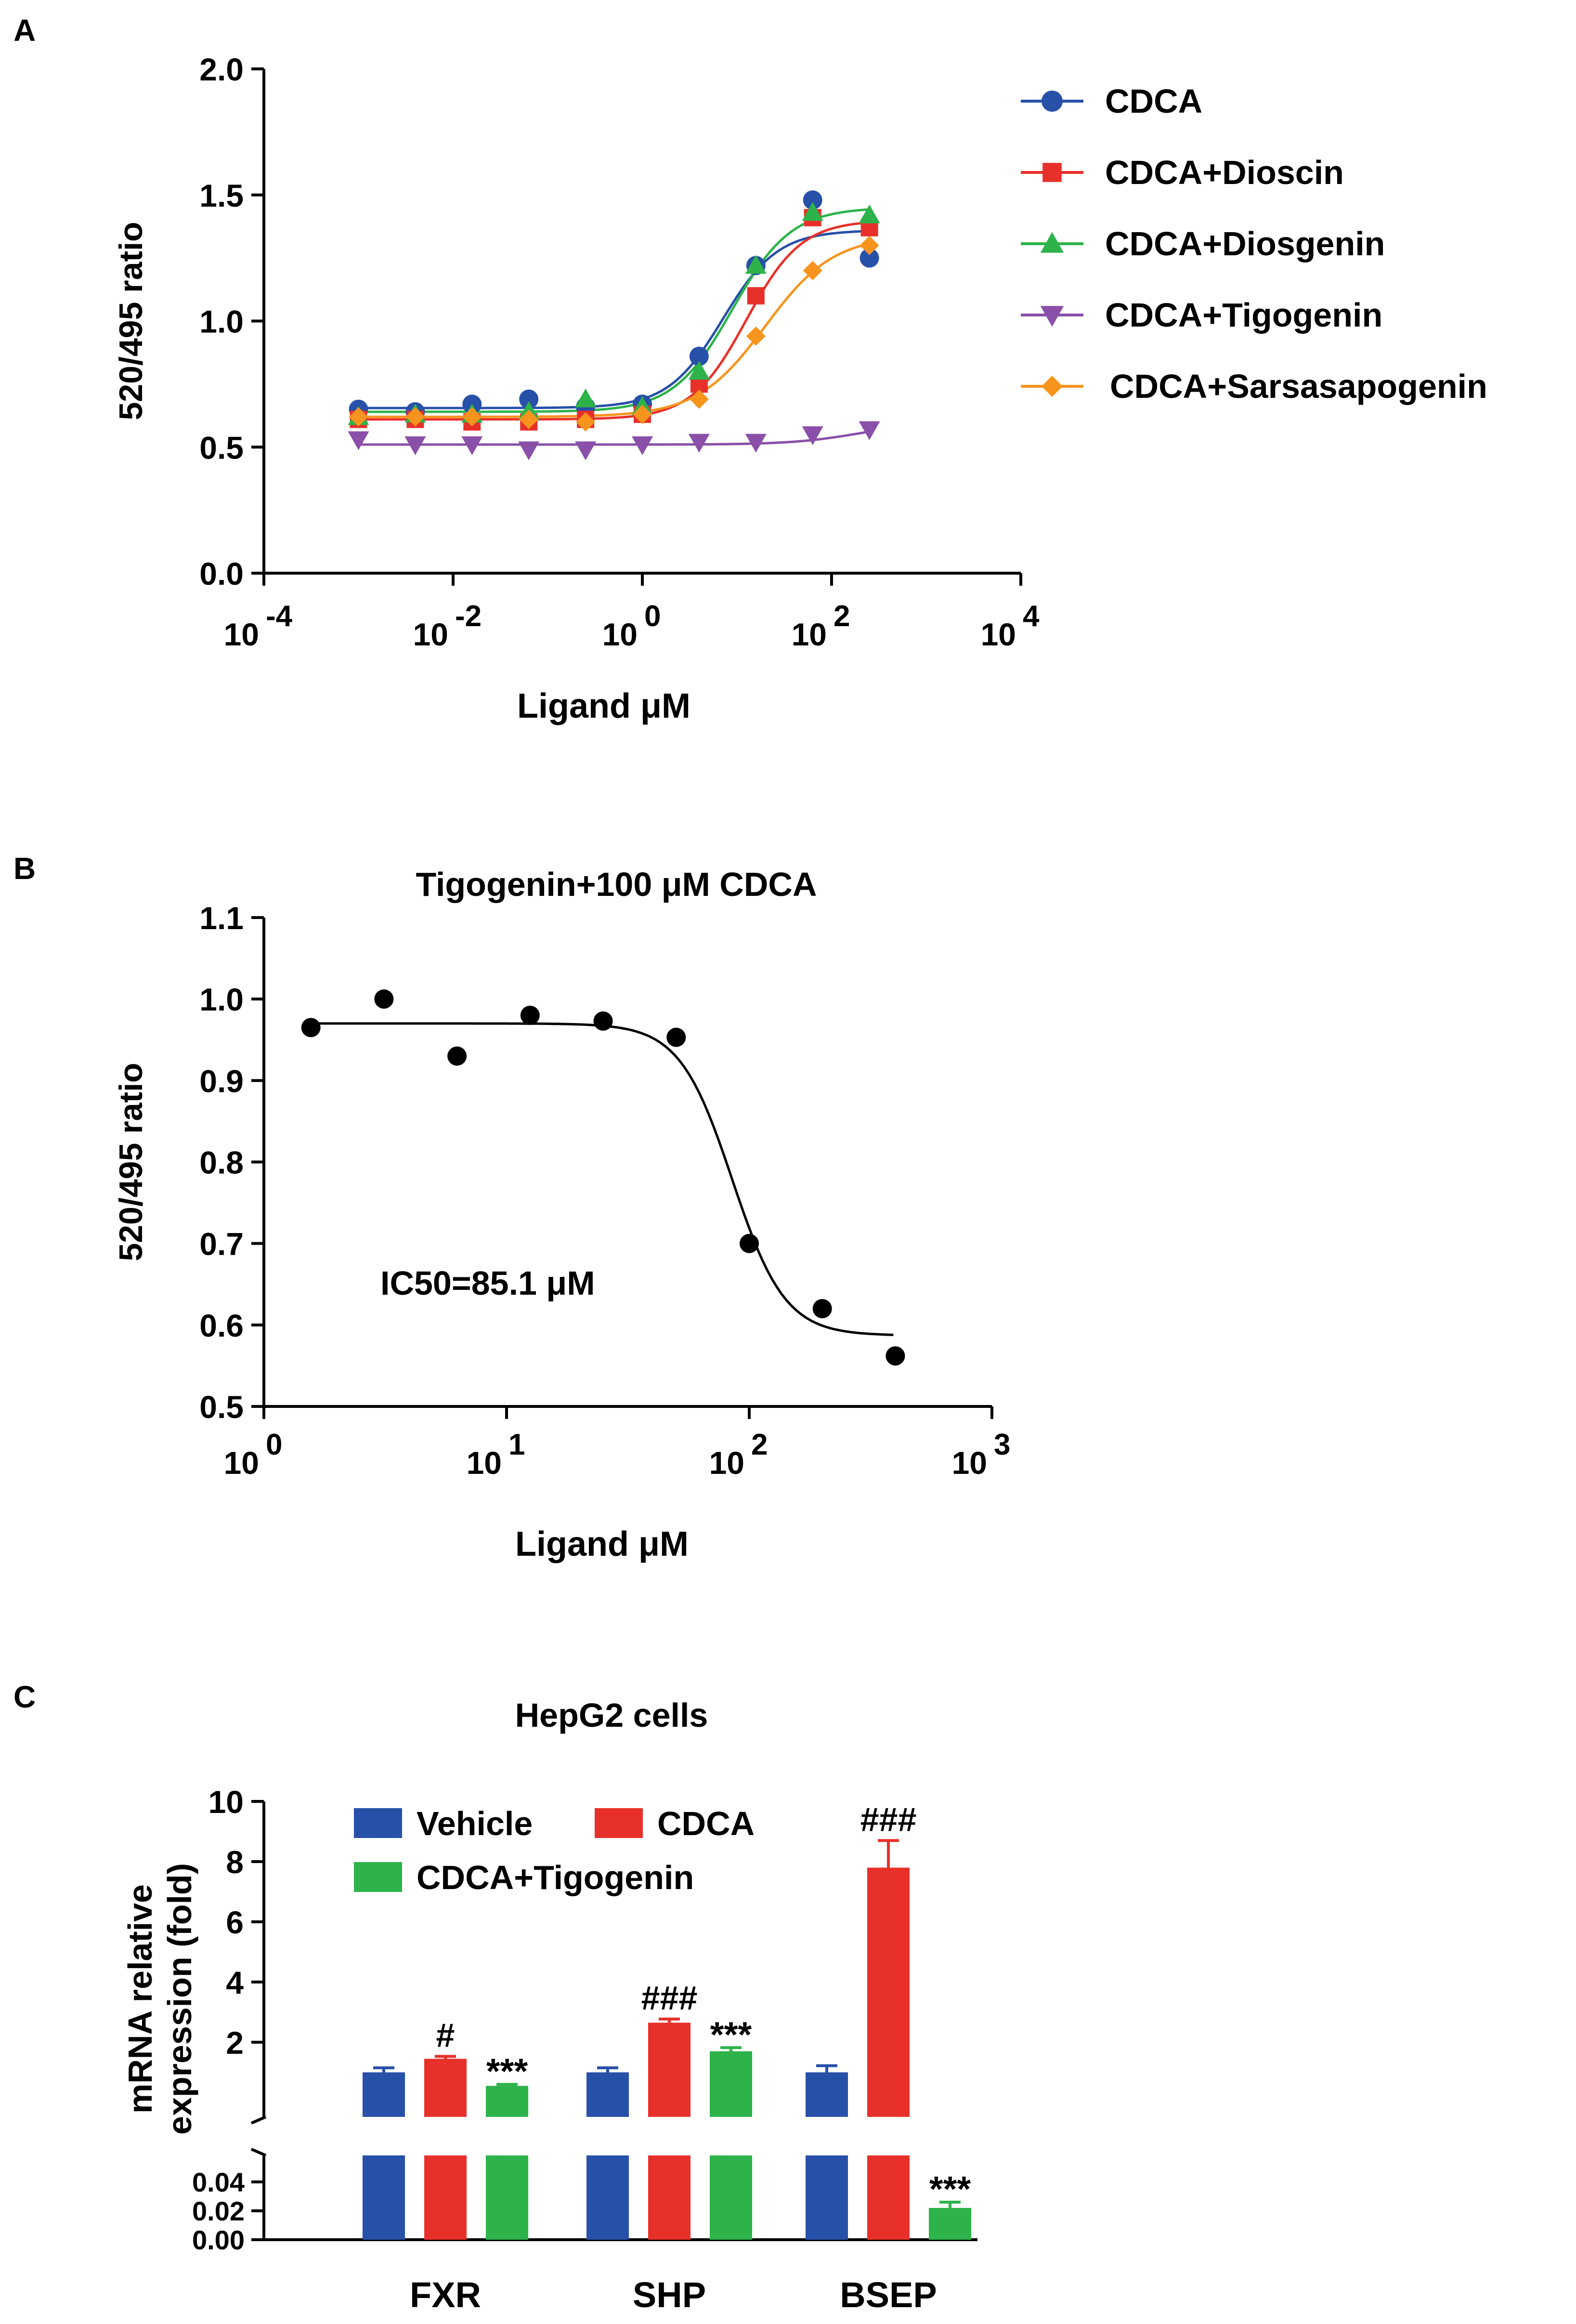 This screenshot has width=1576, height=2324. What do you see at coordinates (24, 30) in the screenshot?
I see `panel-label-a: A` at bounding box center [24, 30].